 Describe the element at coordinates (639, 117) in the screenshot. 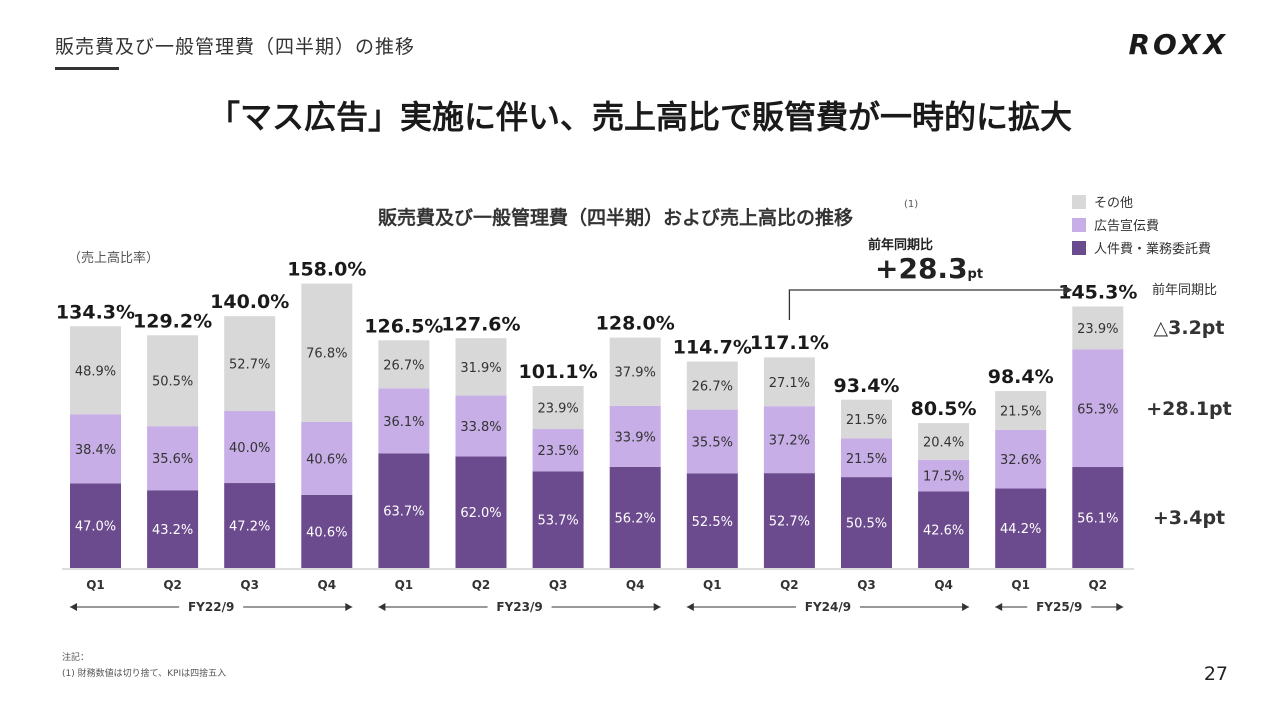

I see `headline: 「マス広告」実施に伴い、売上高比で販管費が一時的に拡大` at that location.